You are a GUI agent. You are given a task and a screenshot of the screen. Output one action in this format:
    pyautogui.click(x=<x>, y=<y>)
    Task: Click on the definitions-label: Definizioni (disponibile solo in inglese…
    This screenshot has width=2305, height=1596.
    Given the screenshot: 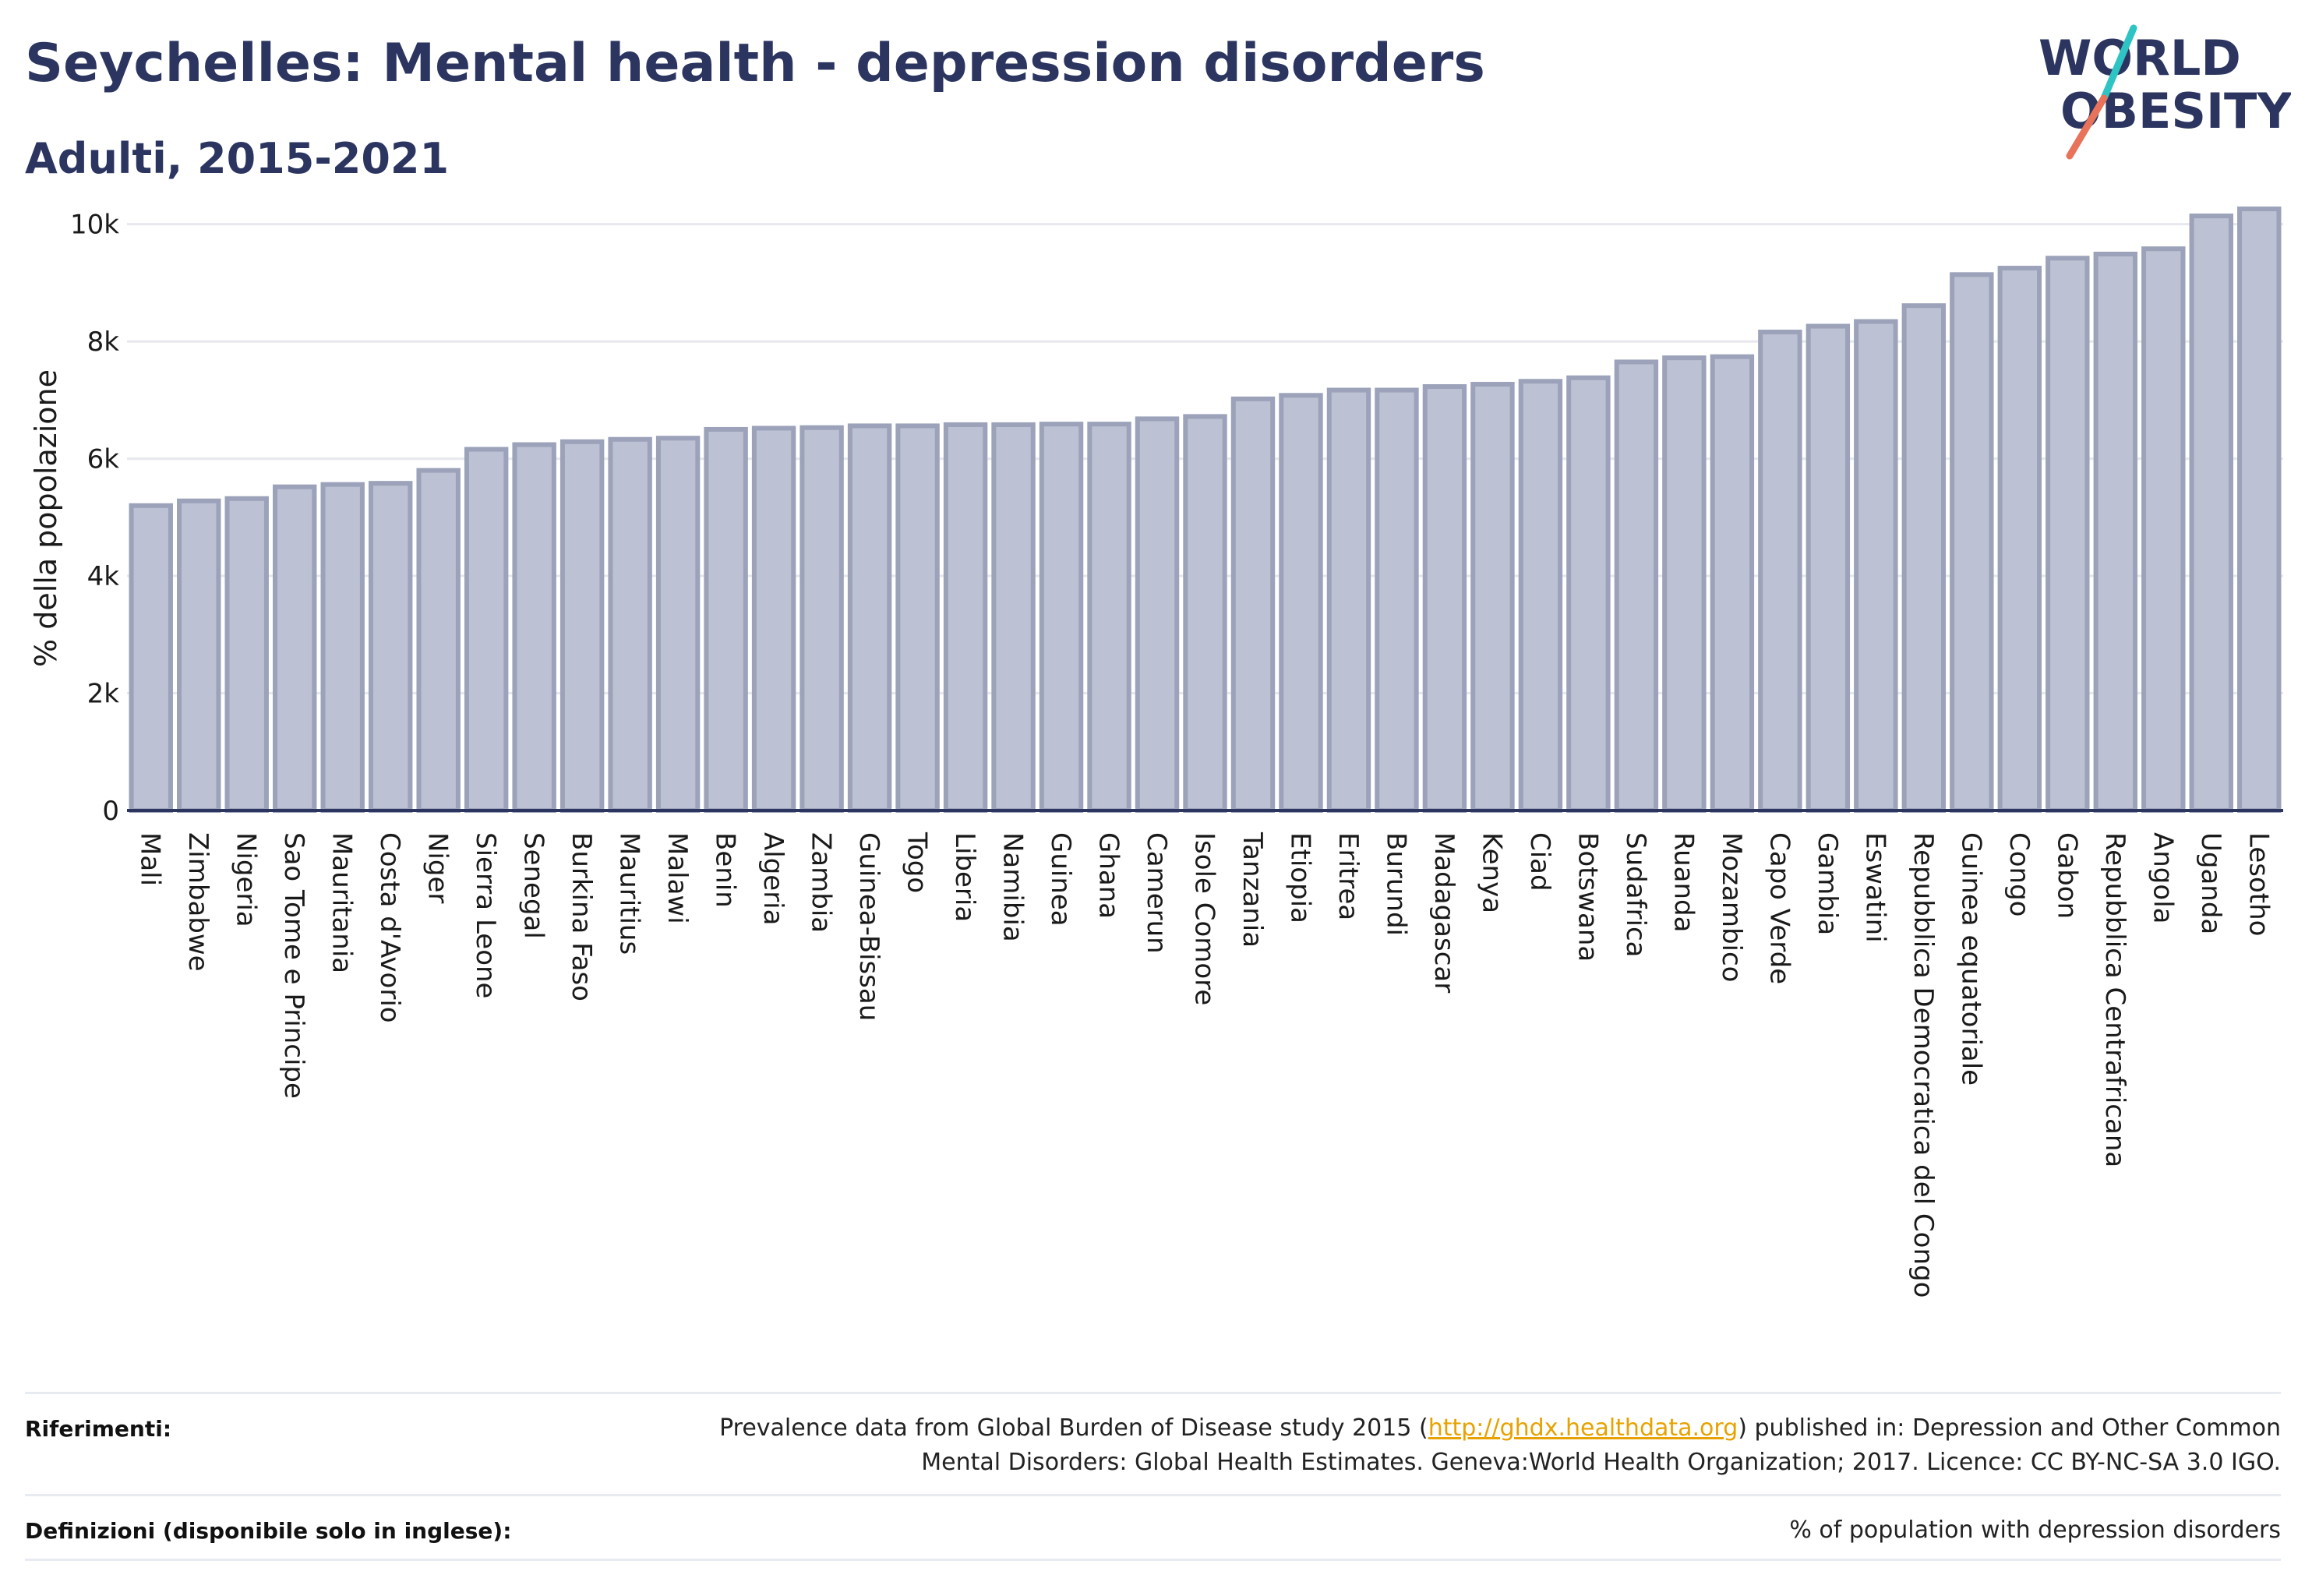 What is the action you would take?
    pyautogui.click(x=268, y=1531)
    